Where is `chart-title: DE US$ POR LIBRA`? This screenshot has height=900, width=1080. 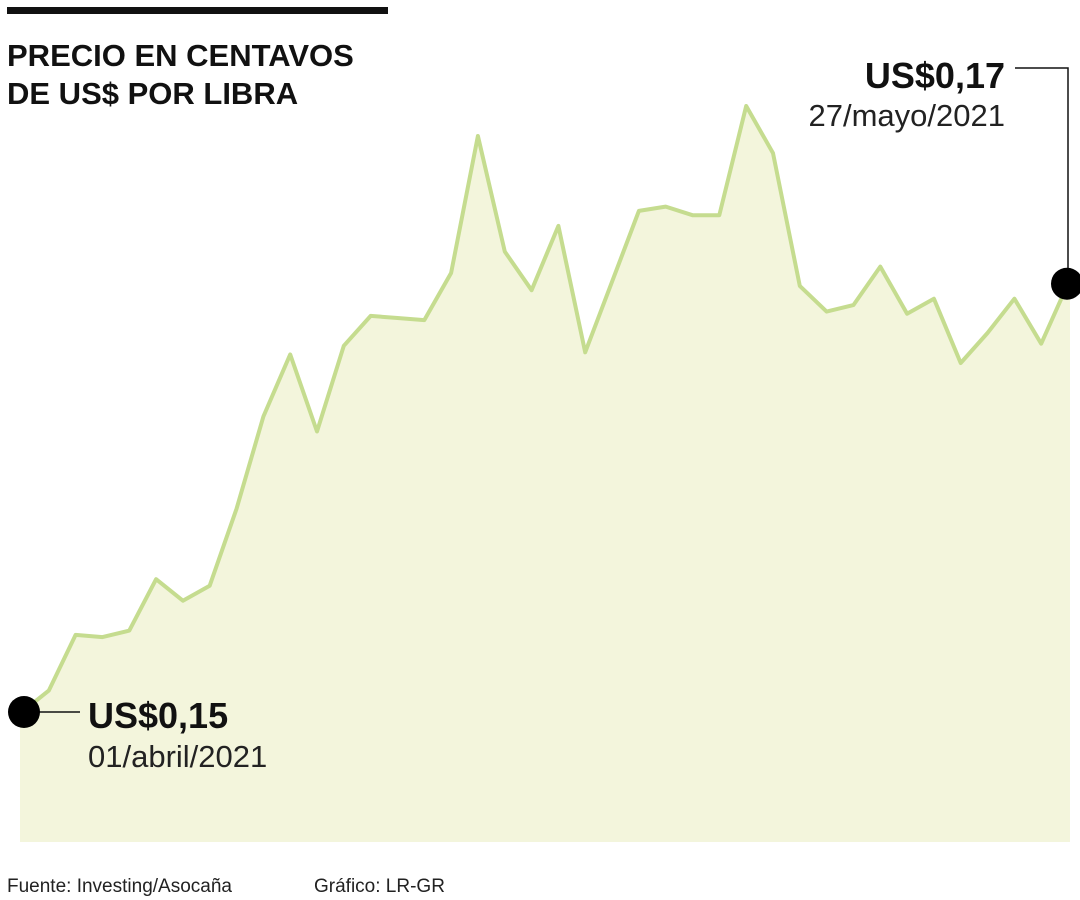
chart-title: DE US$ POR LIBRA is located at coordinates (152, 93).